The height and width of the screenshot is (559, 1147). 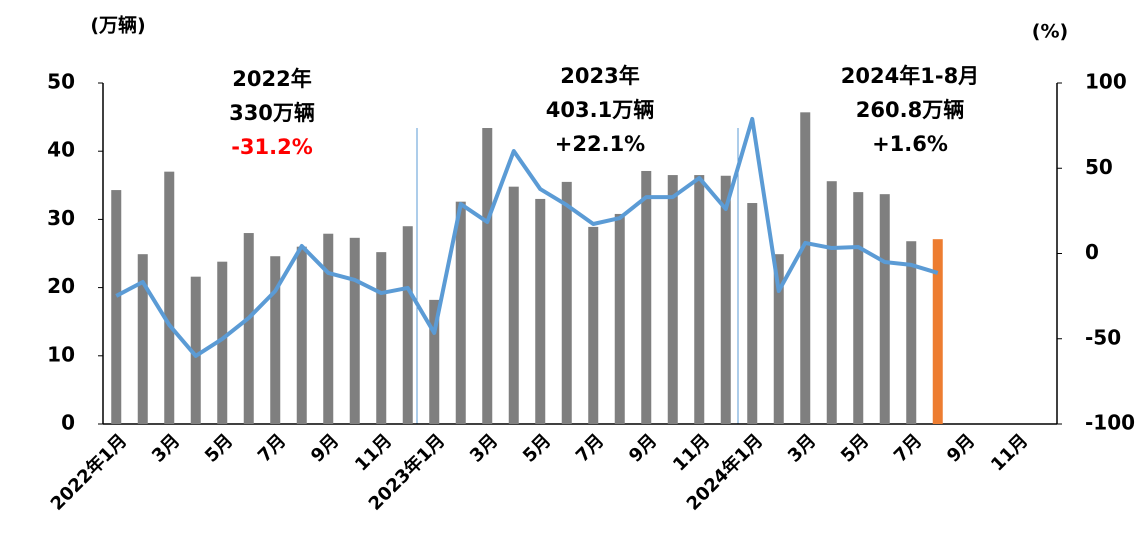 What do you see at coordinates (271, 79) in the screenshot?
I see `annotation: 2022年` at bounding box center [271, 79].